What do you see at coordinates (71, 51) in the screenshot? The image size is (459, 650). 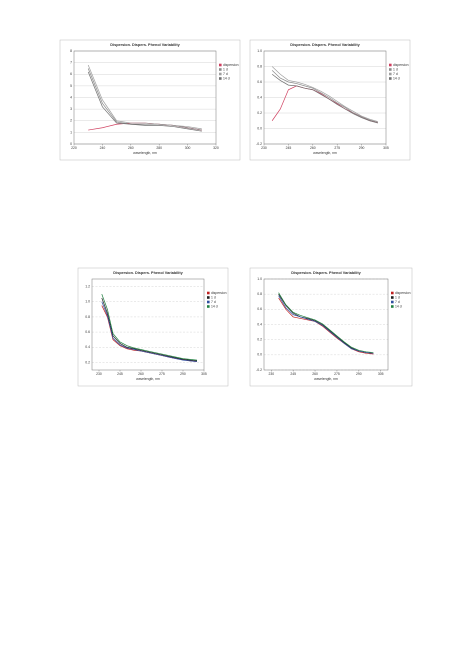 I see `y-tick-label: 8` at bounding box center [71, 51].